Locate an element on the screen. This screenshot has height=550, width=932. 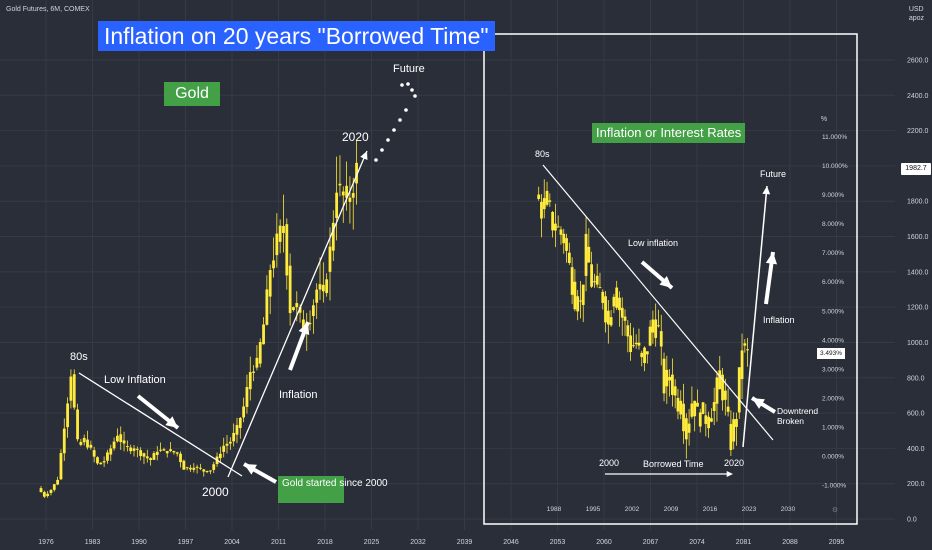
gold-2000-label: 2000 is located at coordinates (215, 492).